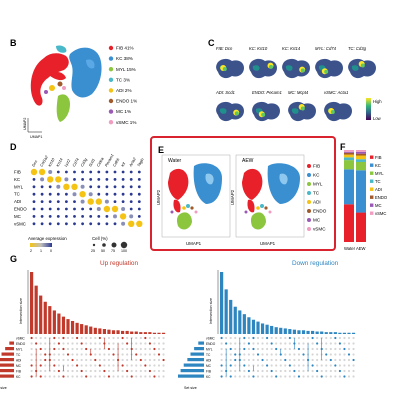 The width and height of the screenshot is (400, 400). I want to click on feature-plot-1-2-mid, so click(289, 68).